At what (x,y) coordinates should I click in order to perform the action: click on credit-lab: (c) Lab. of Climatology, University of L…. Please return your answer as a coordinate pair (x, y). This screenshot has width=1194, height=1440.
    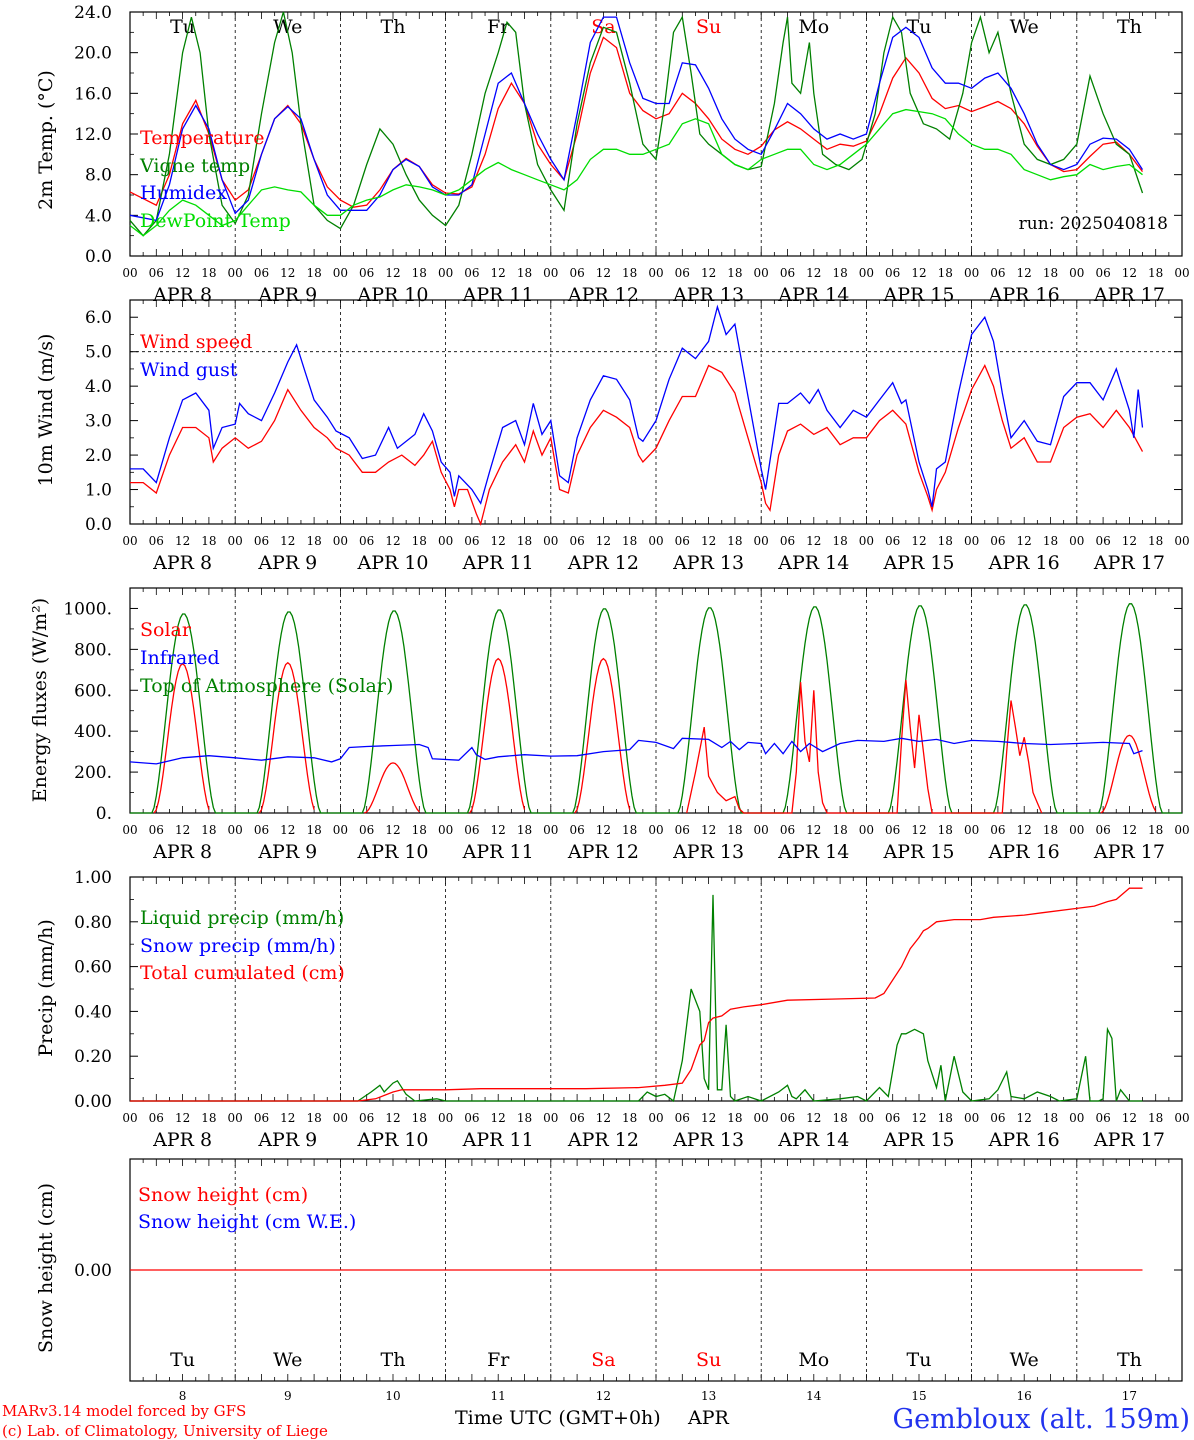
    Looking at the image, I should click on (165, 1431).